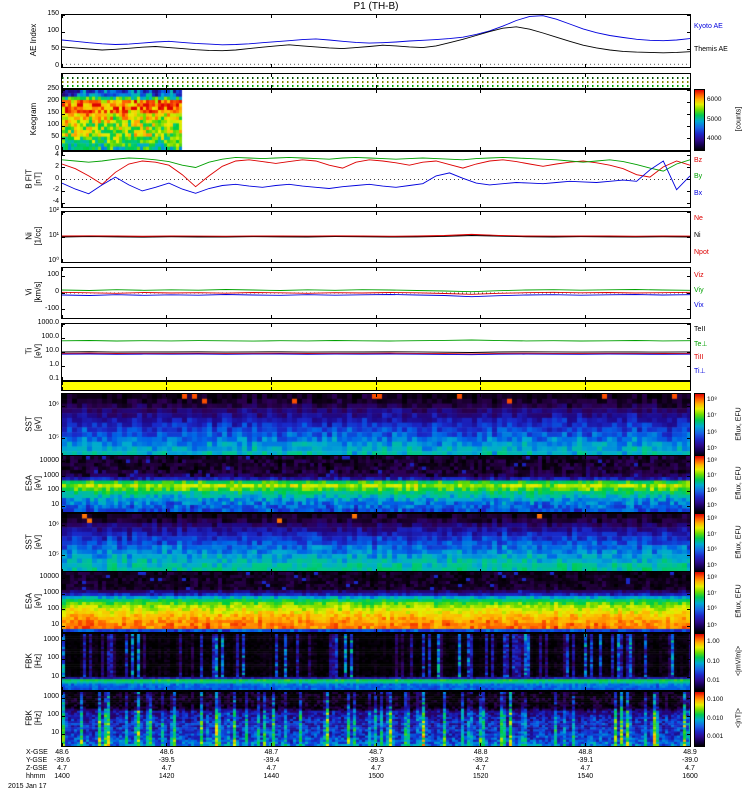 The width and height of the screenshot is (750, 800). What do you see at coordinates (54, 378) in the screenshot?
I see `y-tick-label-ti: 0.1` at bounding box center [54, 378].